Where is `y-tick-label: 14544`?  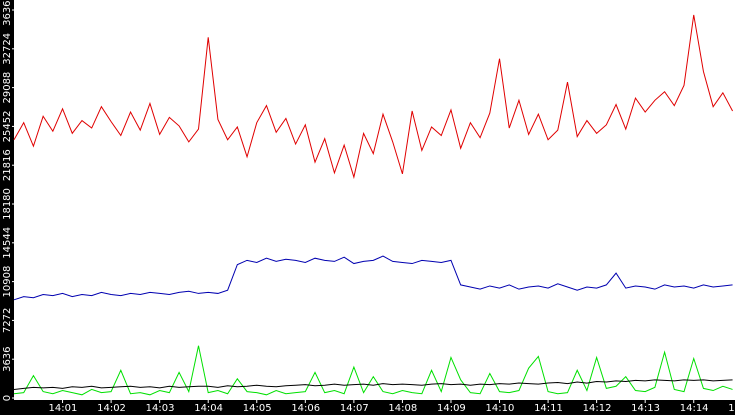 y-tick-label: 14544 is located at coordinates (7, 243).